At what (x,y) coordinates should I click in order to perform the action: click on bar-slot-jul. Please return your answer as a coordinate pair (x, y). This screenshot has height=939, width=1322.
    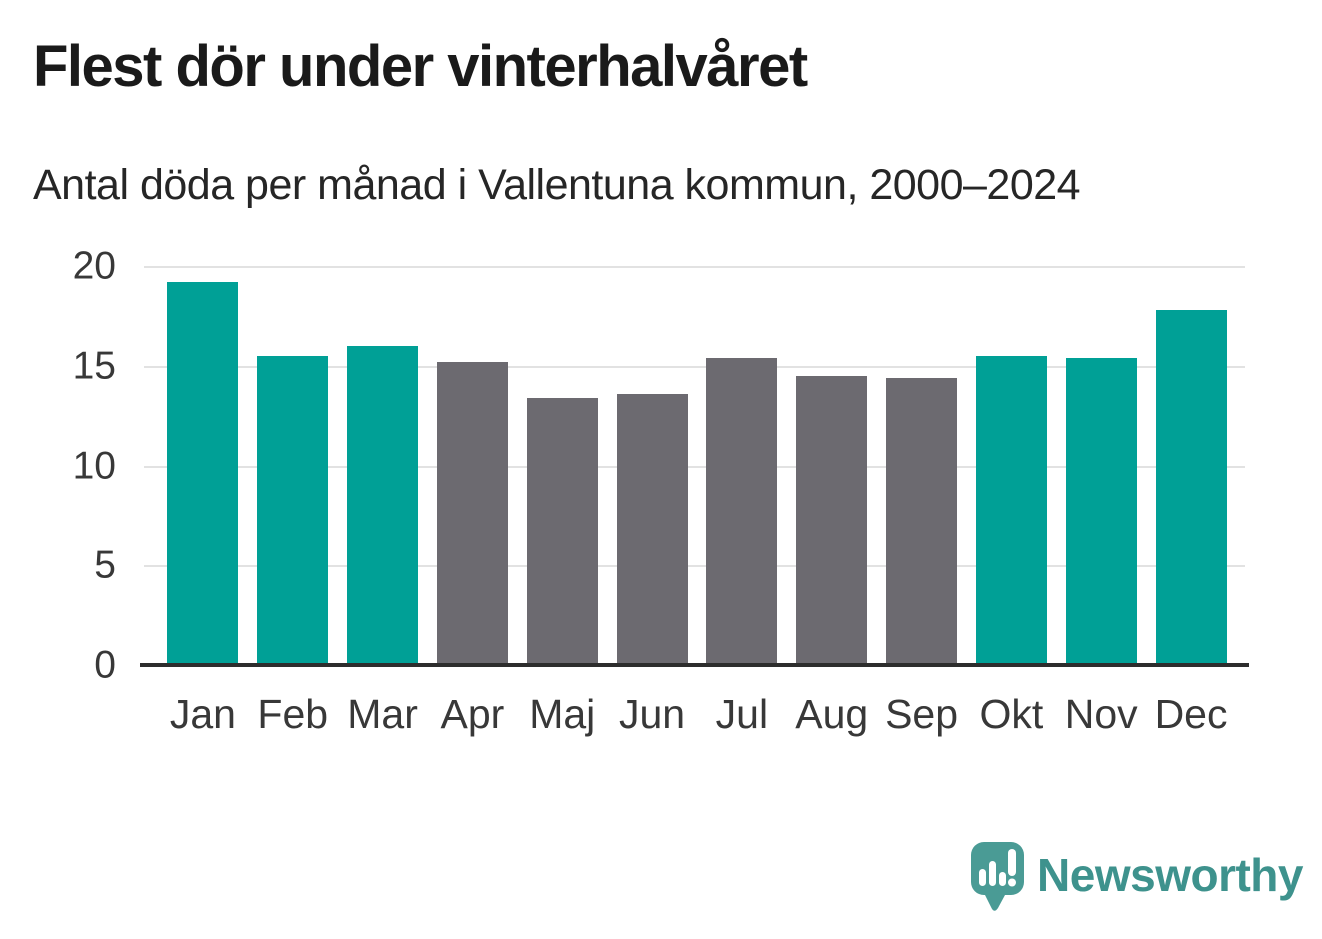
    Looking at the image, I should click on (742, 465).